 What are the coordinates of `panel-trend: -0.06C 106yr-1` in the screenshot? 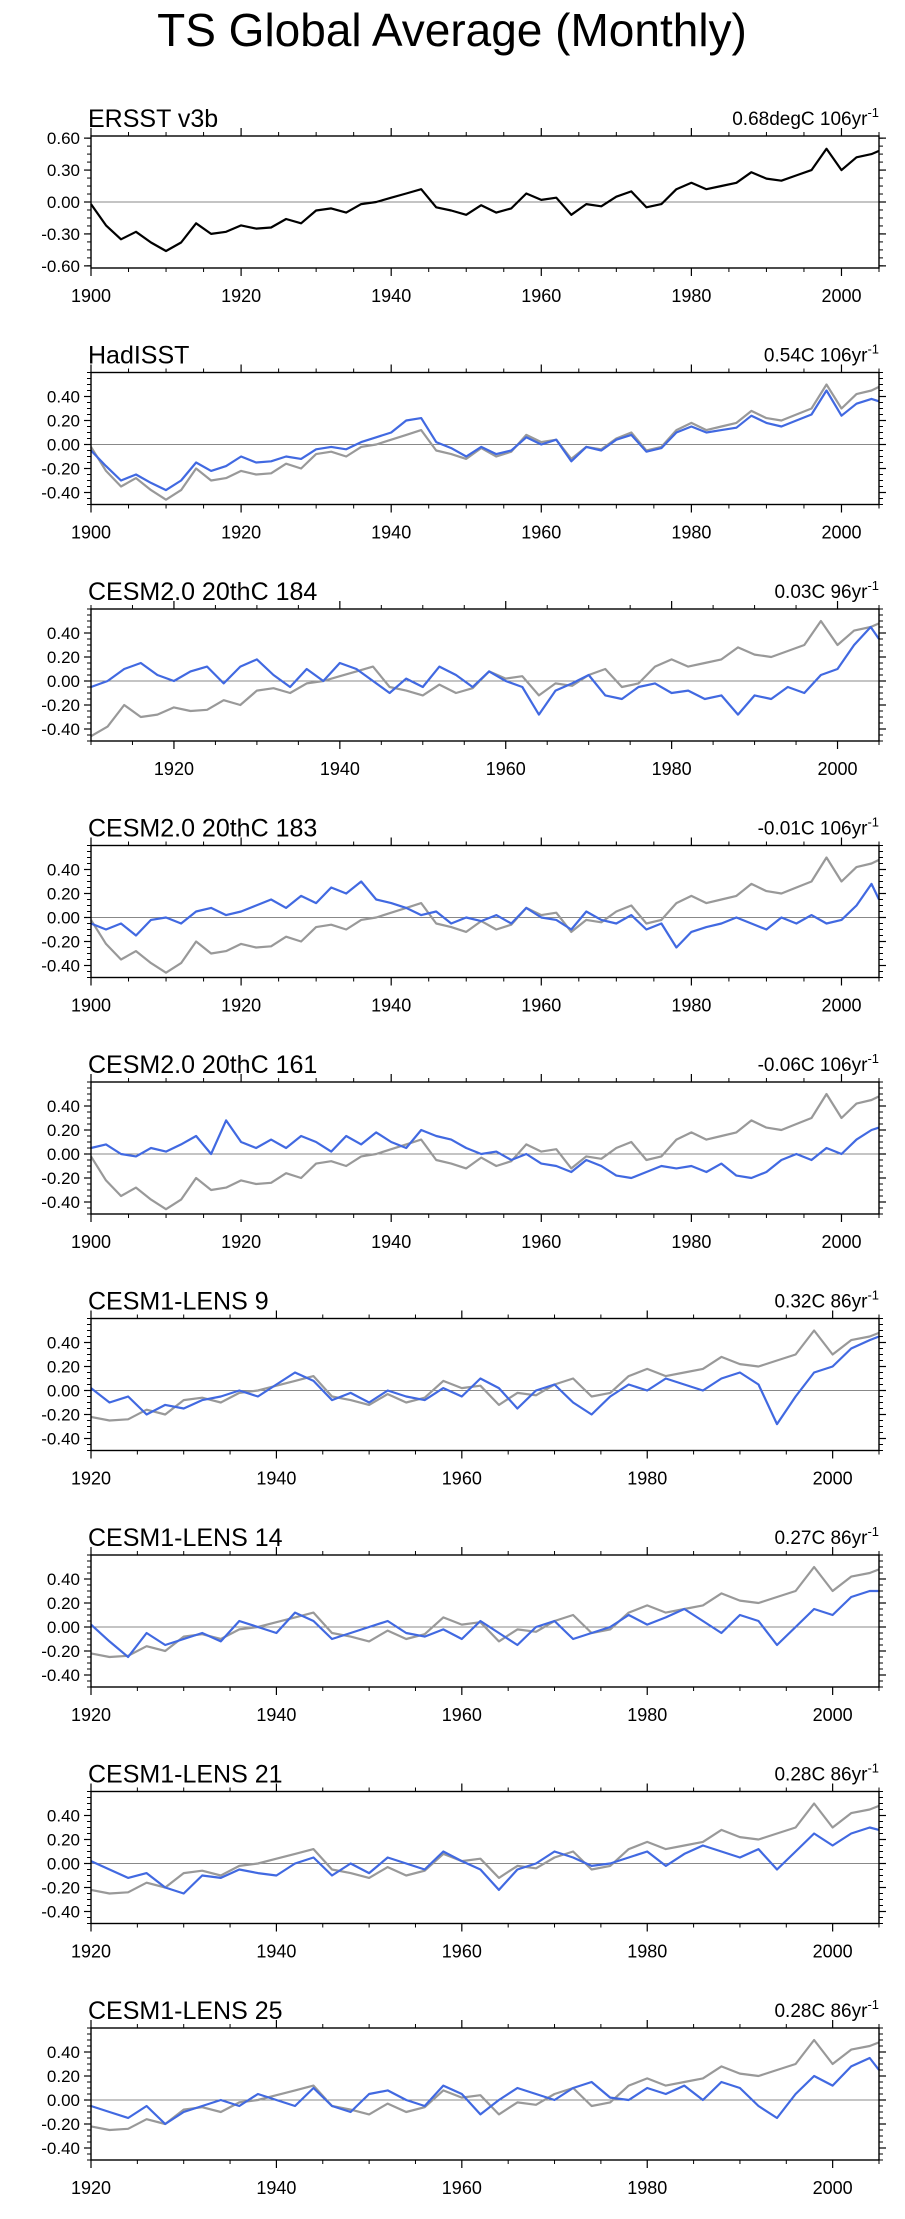 It's located at (818, 1063).